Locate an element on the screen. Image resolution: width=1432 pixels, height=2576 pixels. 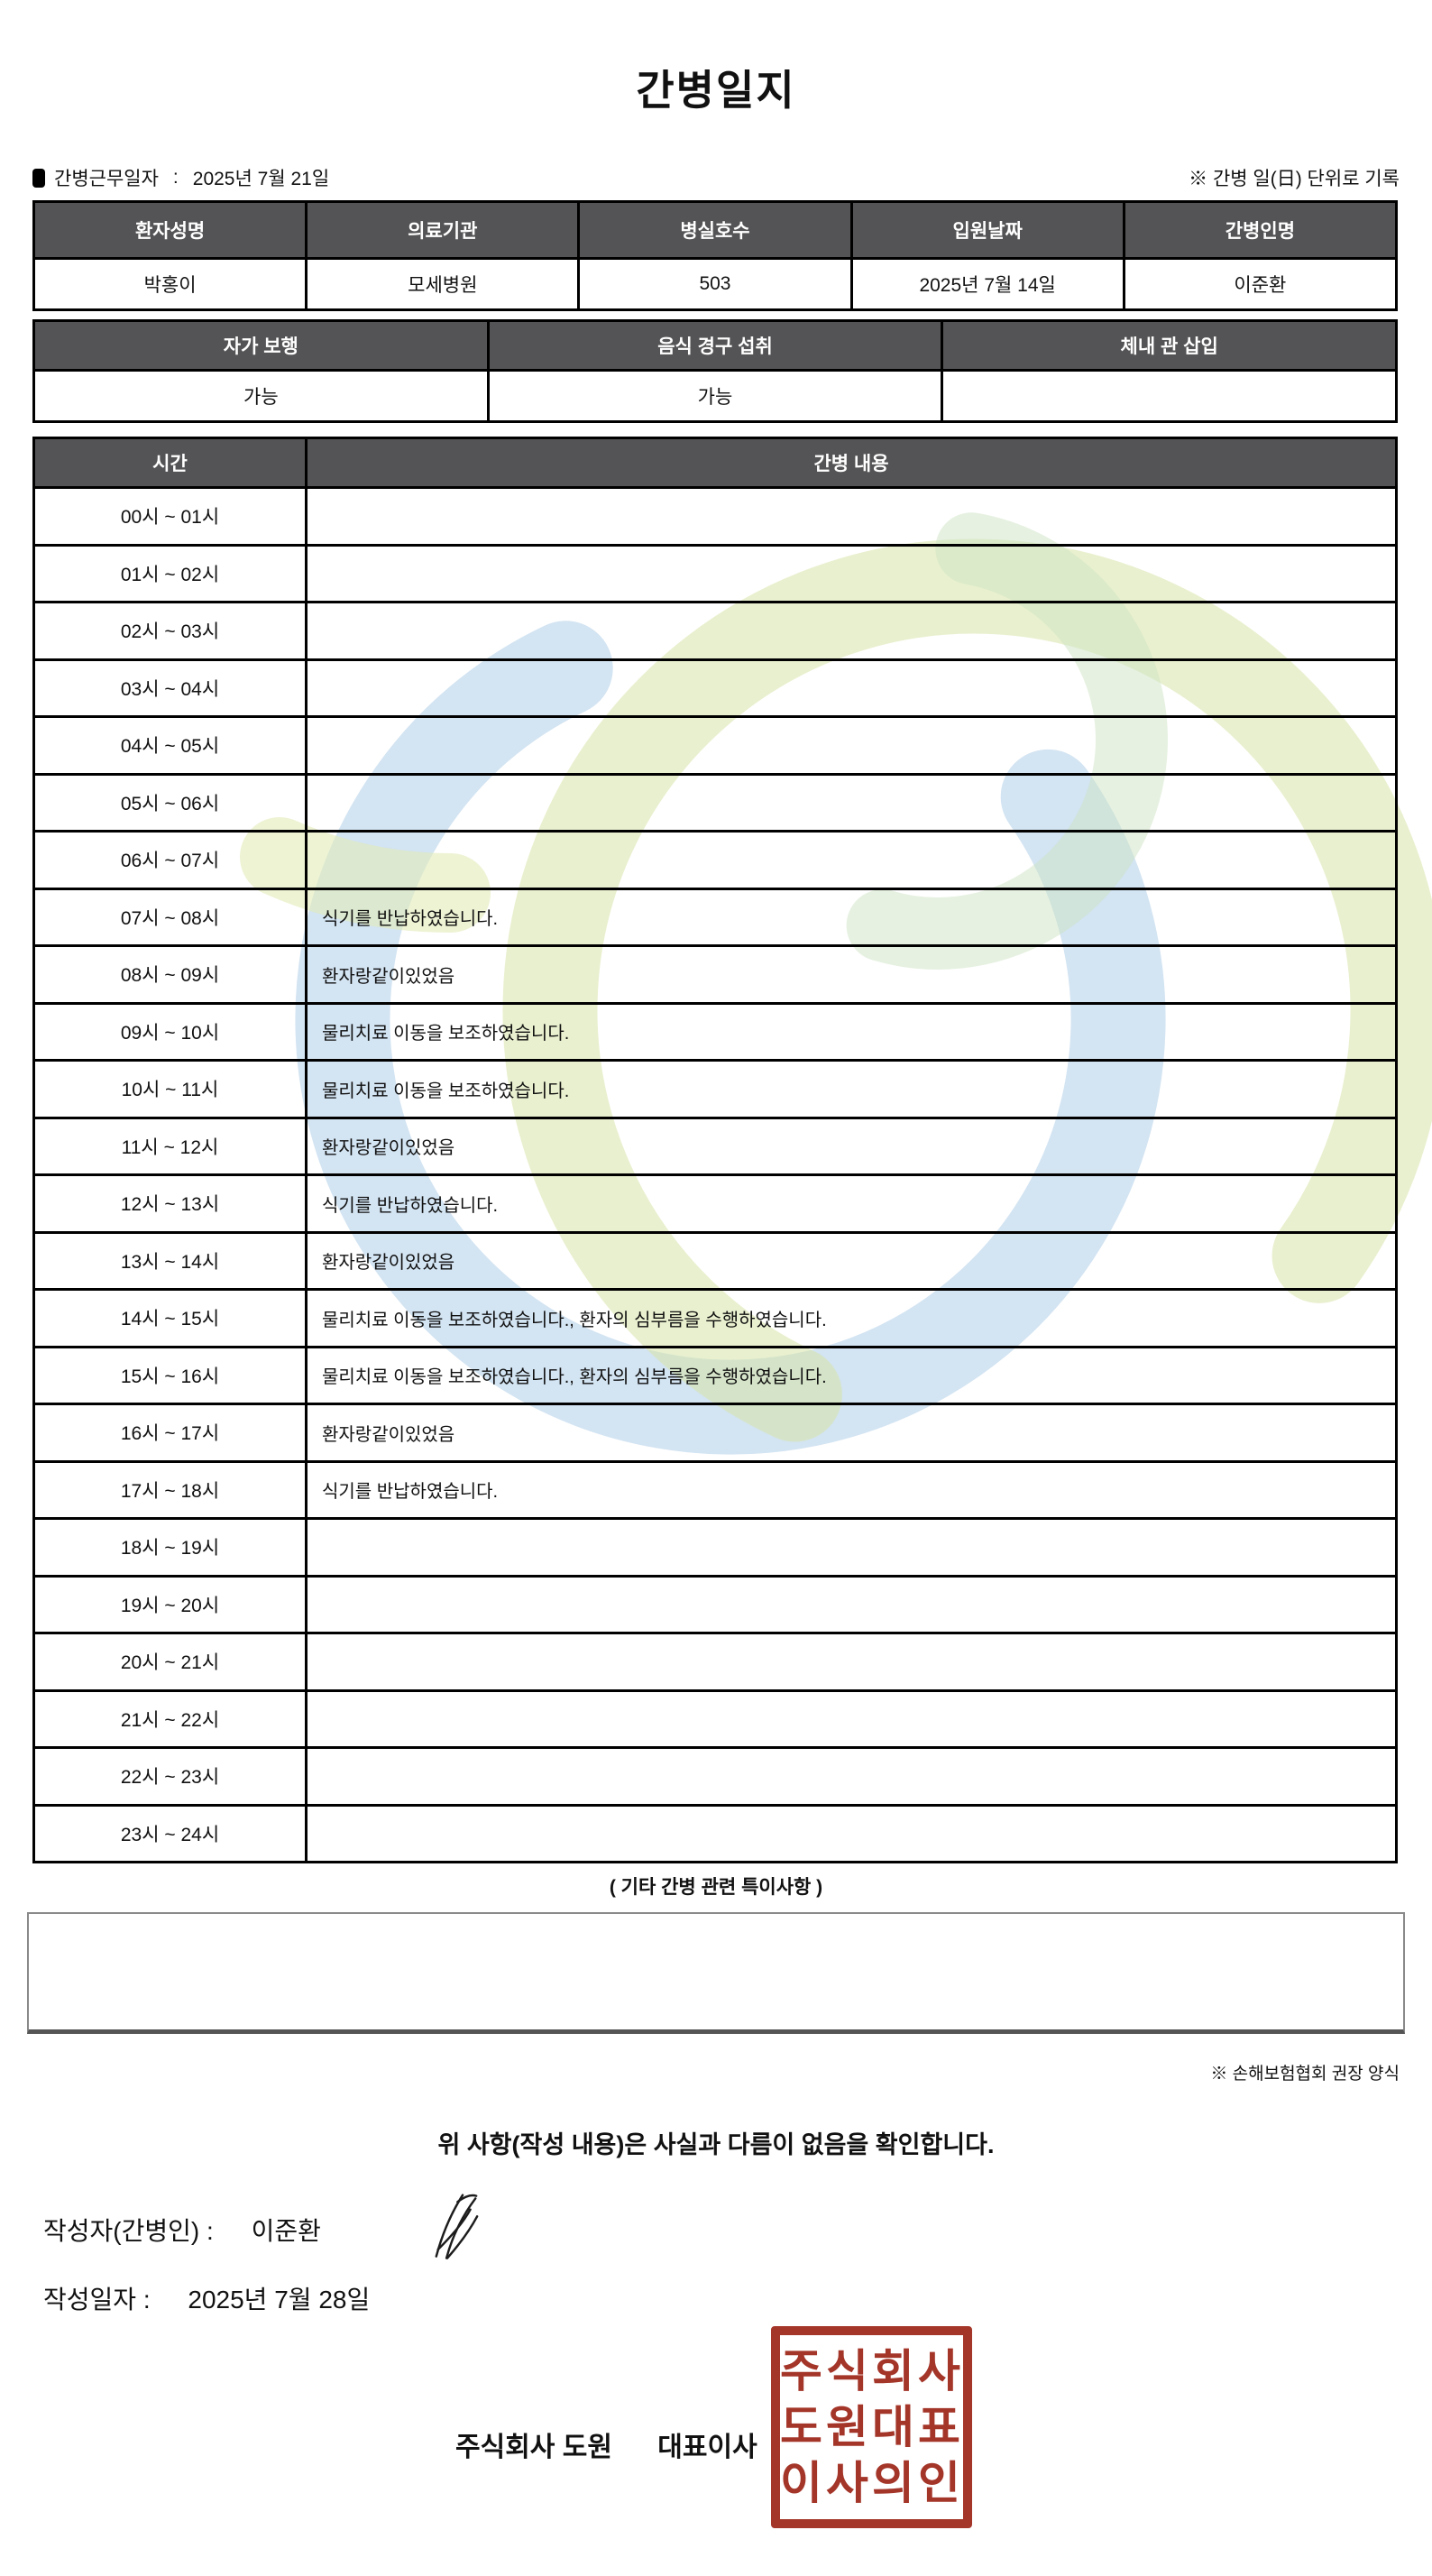
written-date-value: 2025년 7월 28일 is located at coordinates (280, 2300).